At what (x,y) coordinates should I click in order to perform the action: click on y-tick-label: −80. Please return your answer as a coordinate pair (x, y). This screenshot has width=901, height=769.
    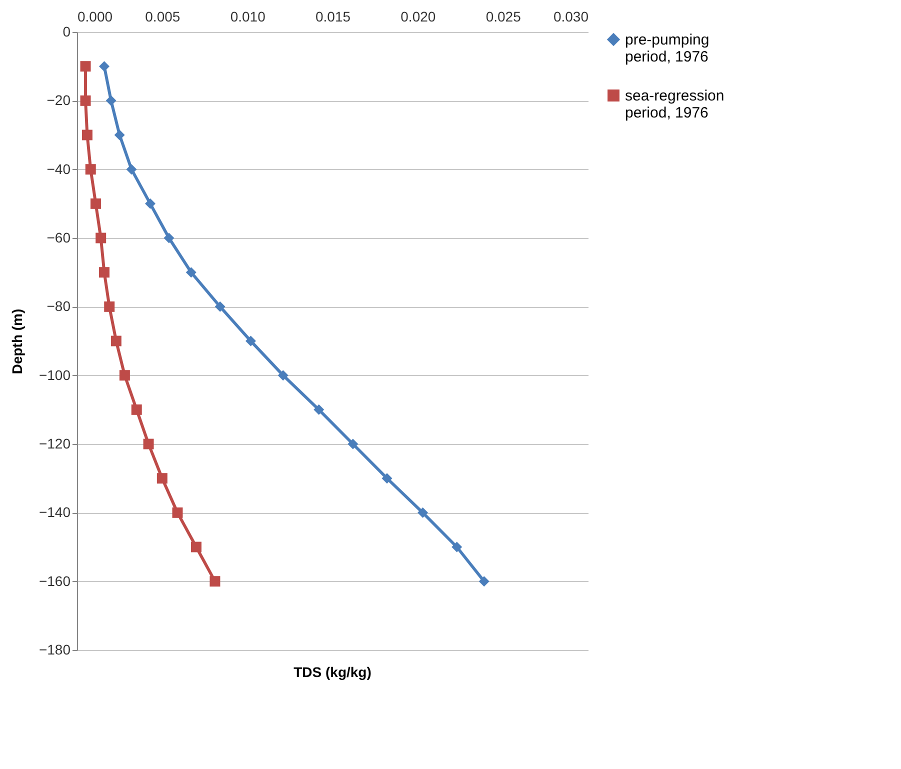
    Looking at the image, I should click on (58, 306).